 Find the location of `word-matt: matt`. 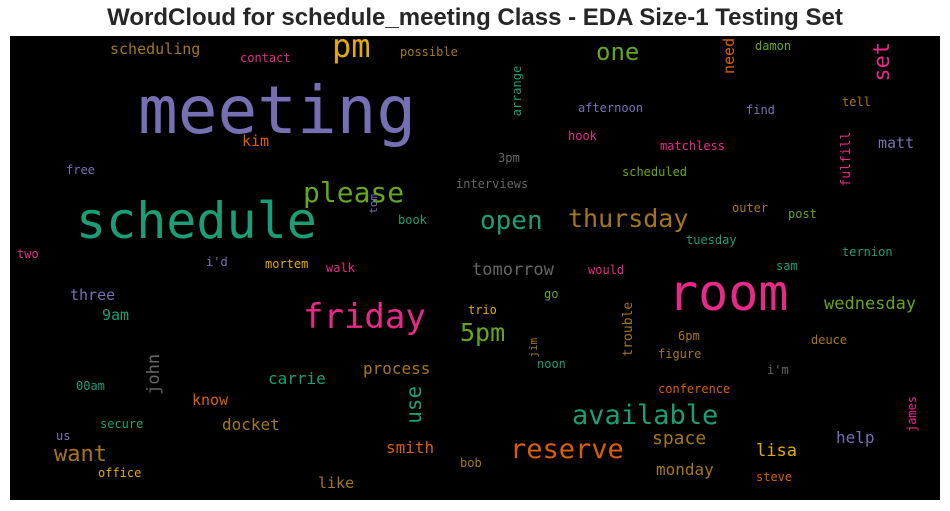

word-matt: matt is located at coordinates (896, 143).